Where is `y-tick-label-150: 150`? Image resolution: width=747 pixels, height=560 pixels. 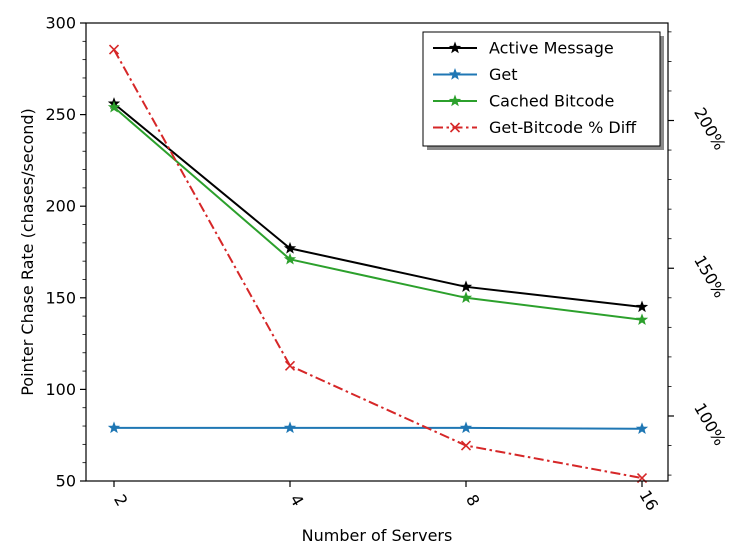
y-tick-label-150: 150 is located at coordinates (60, 297).